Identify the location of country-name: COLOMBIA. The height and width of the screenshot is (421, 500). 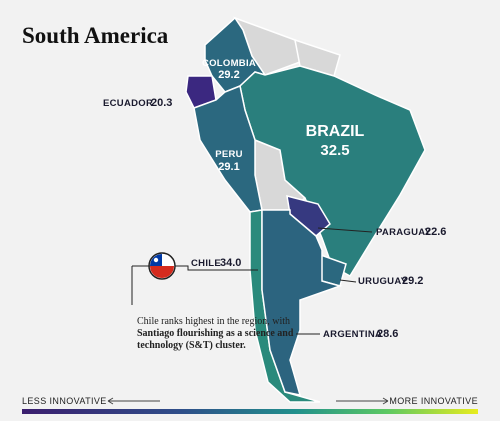
(229, 63).